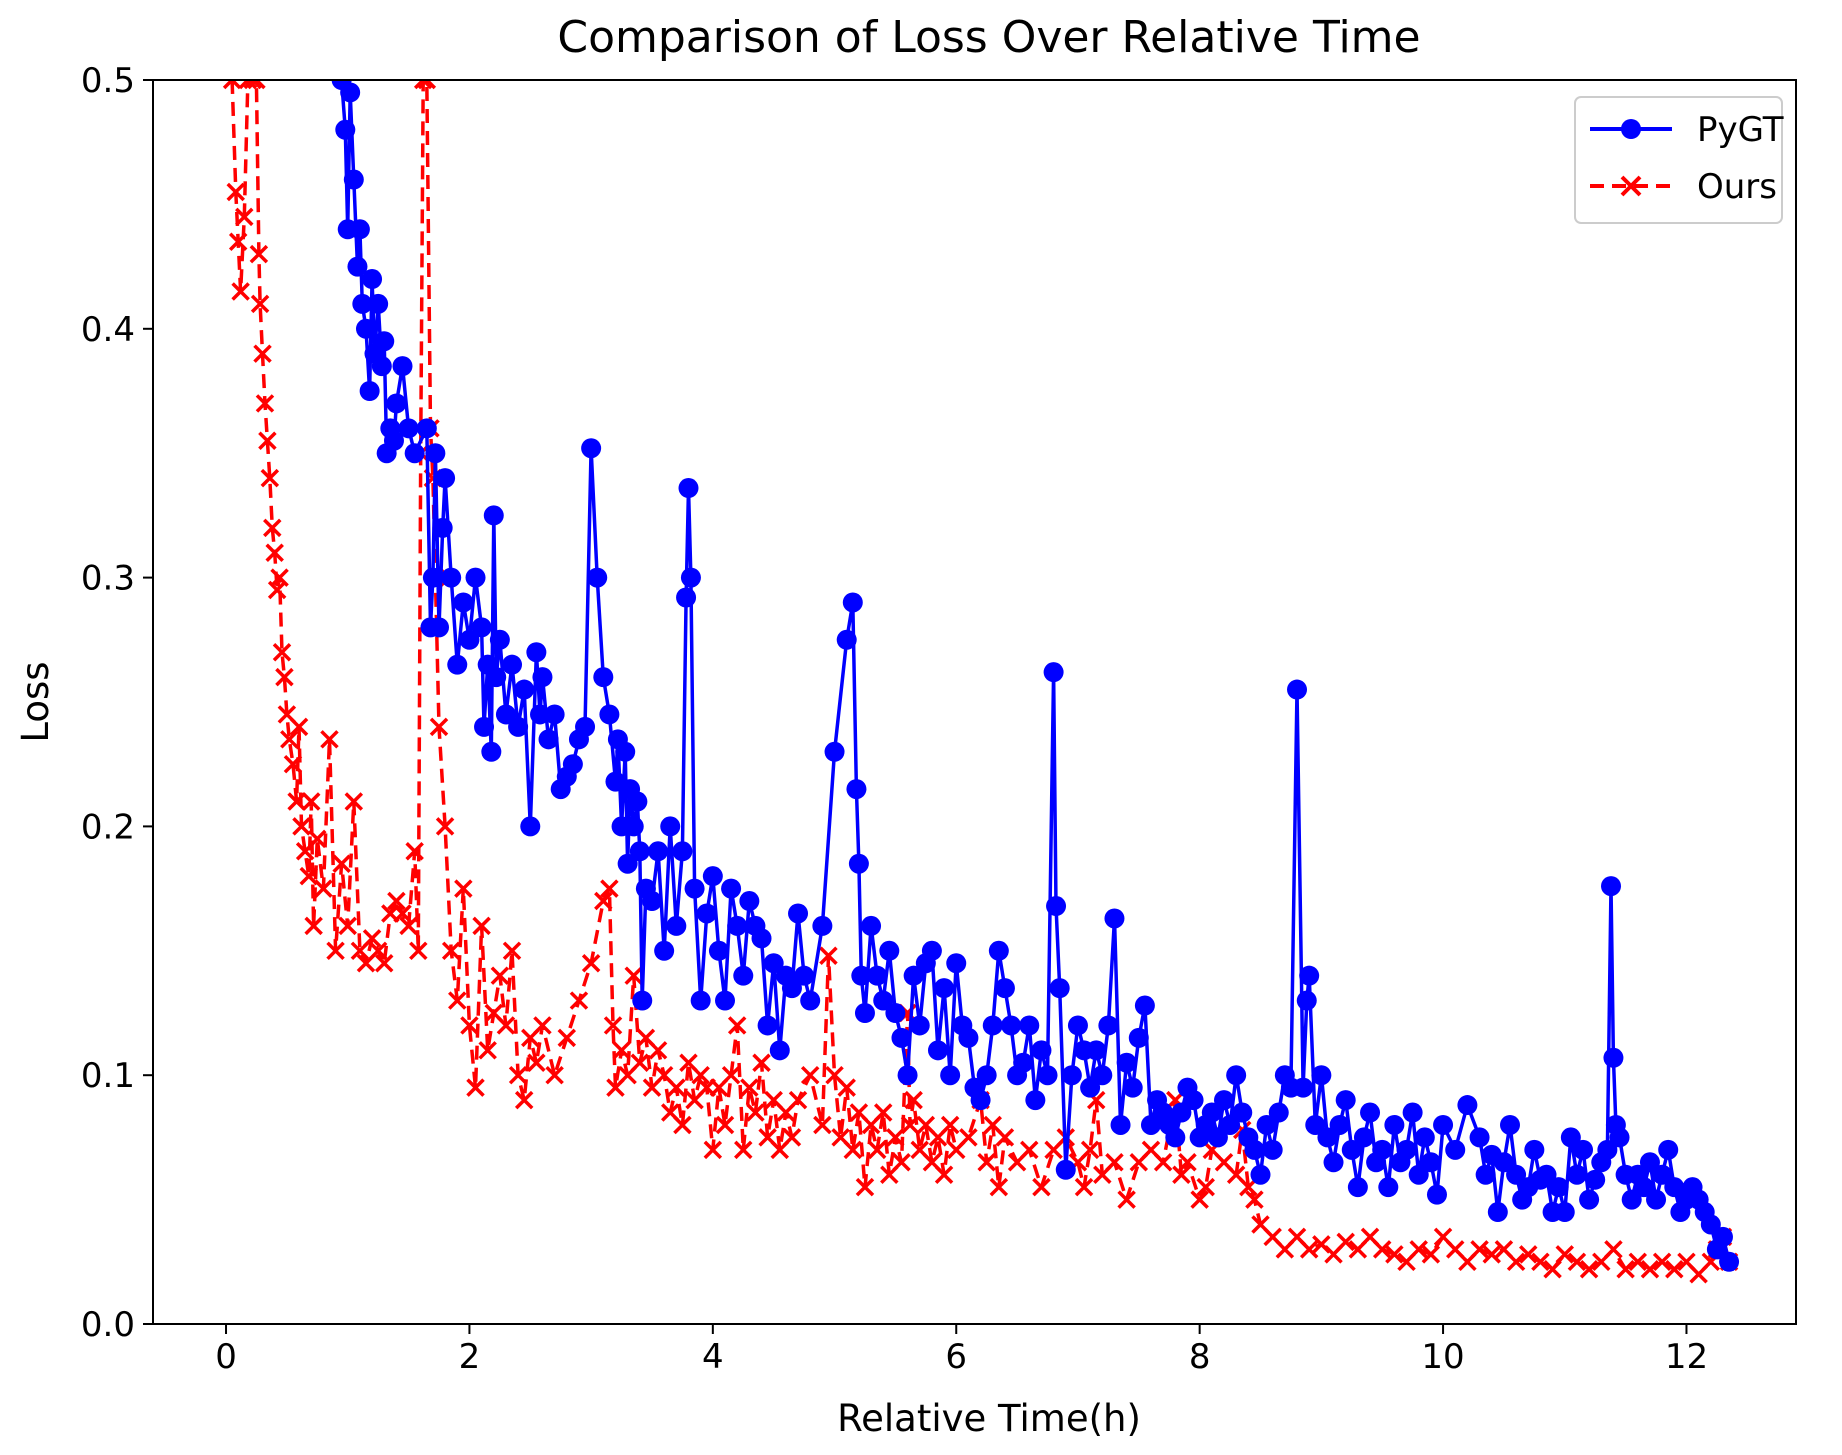 This screenshot has height=1455, width=1842. What do you see at coordinates (1631, 186) in the screenshot?
I see `legend-marker-ours` at bounding box center [1631, 186].